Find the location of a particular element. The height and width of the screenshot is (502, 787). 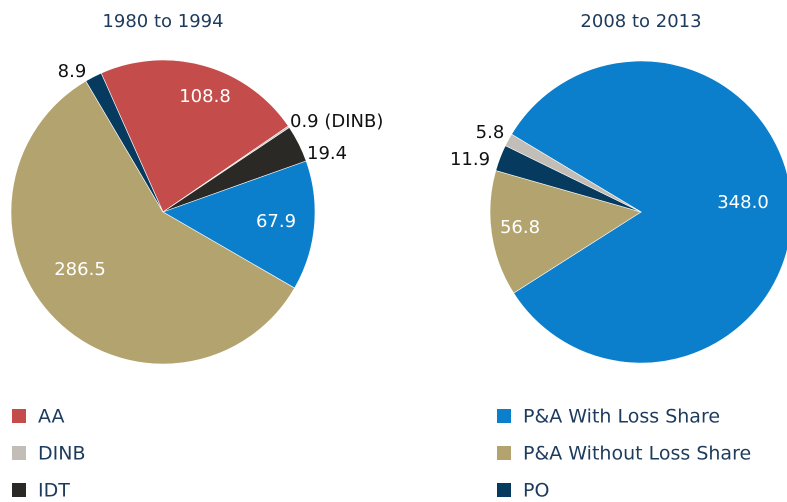

legend-label: IDT is located at coordinates (54, 491).